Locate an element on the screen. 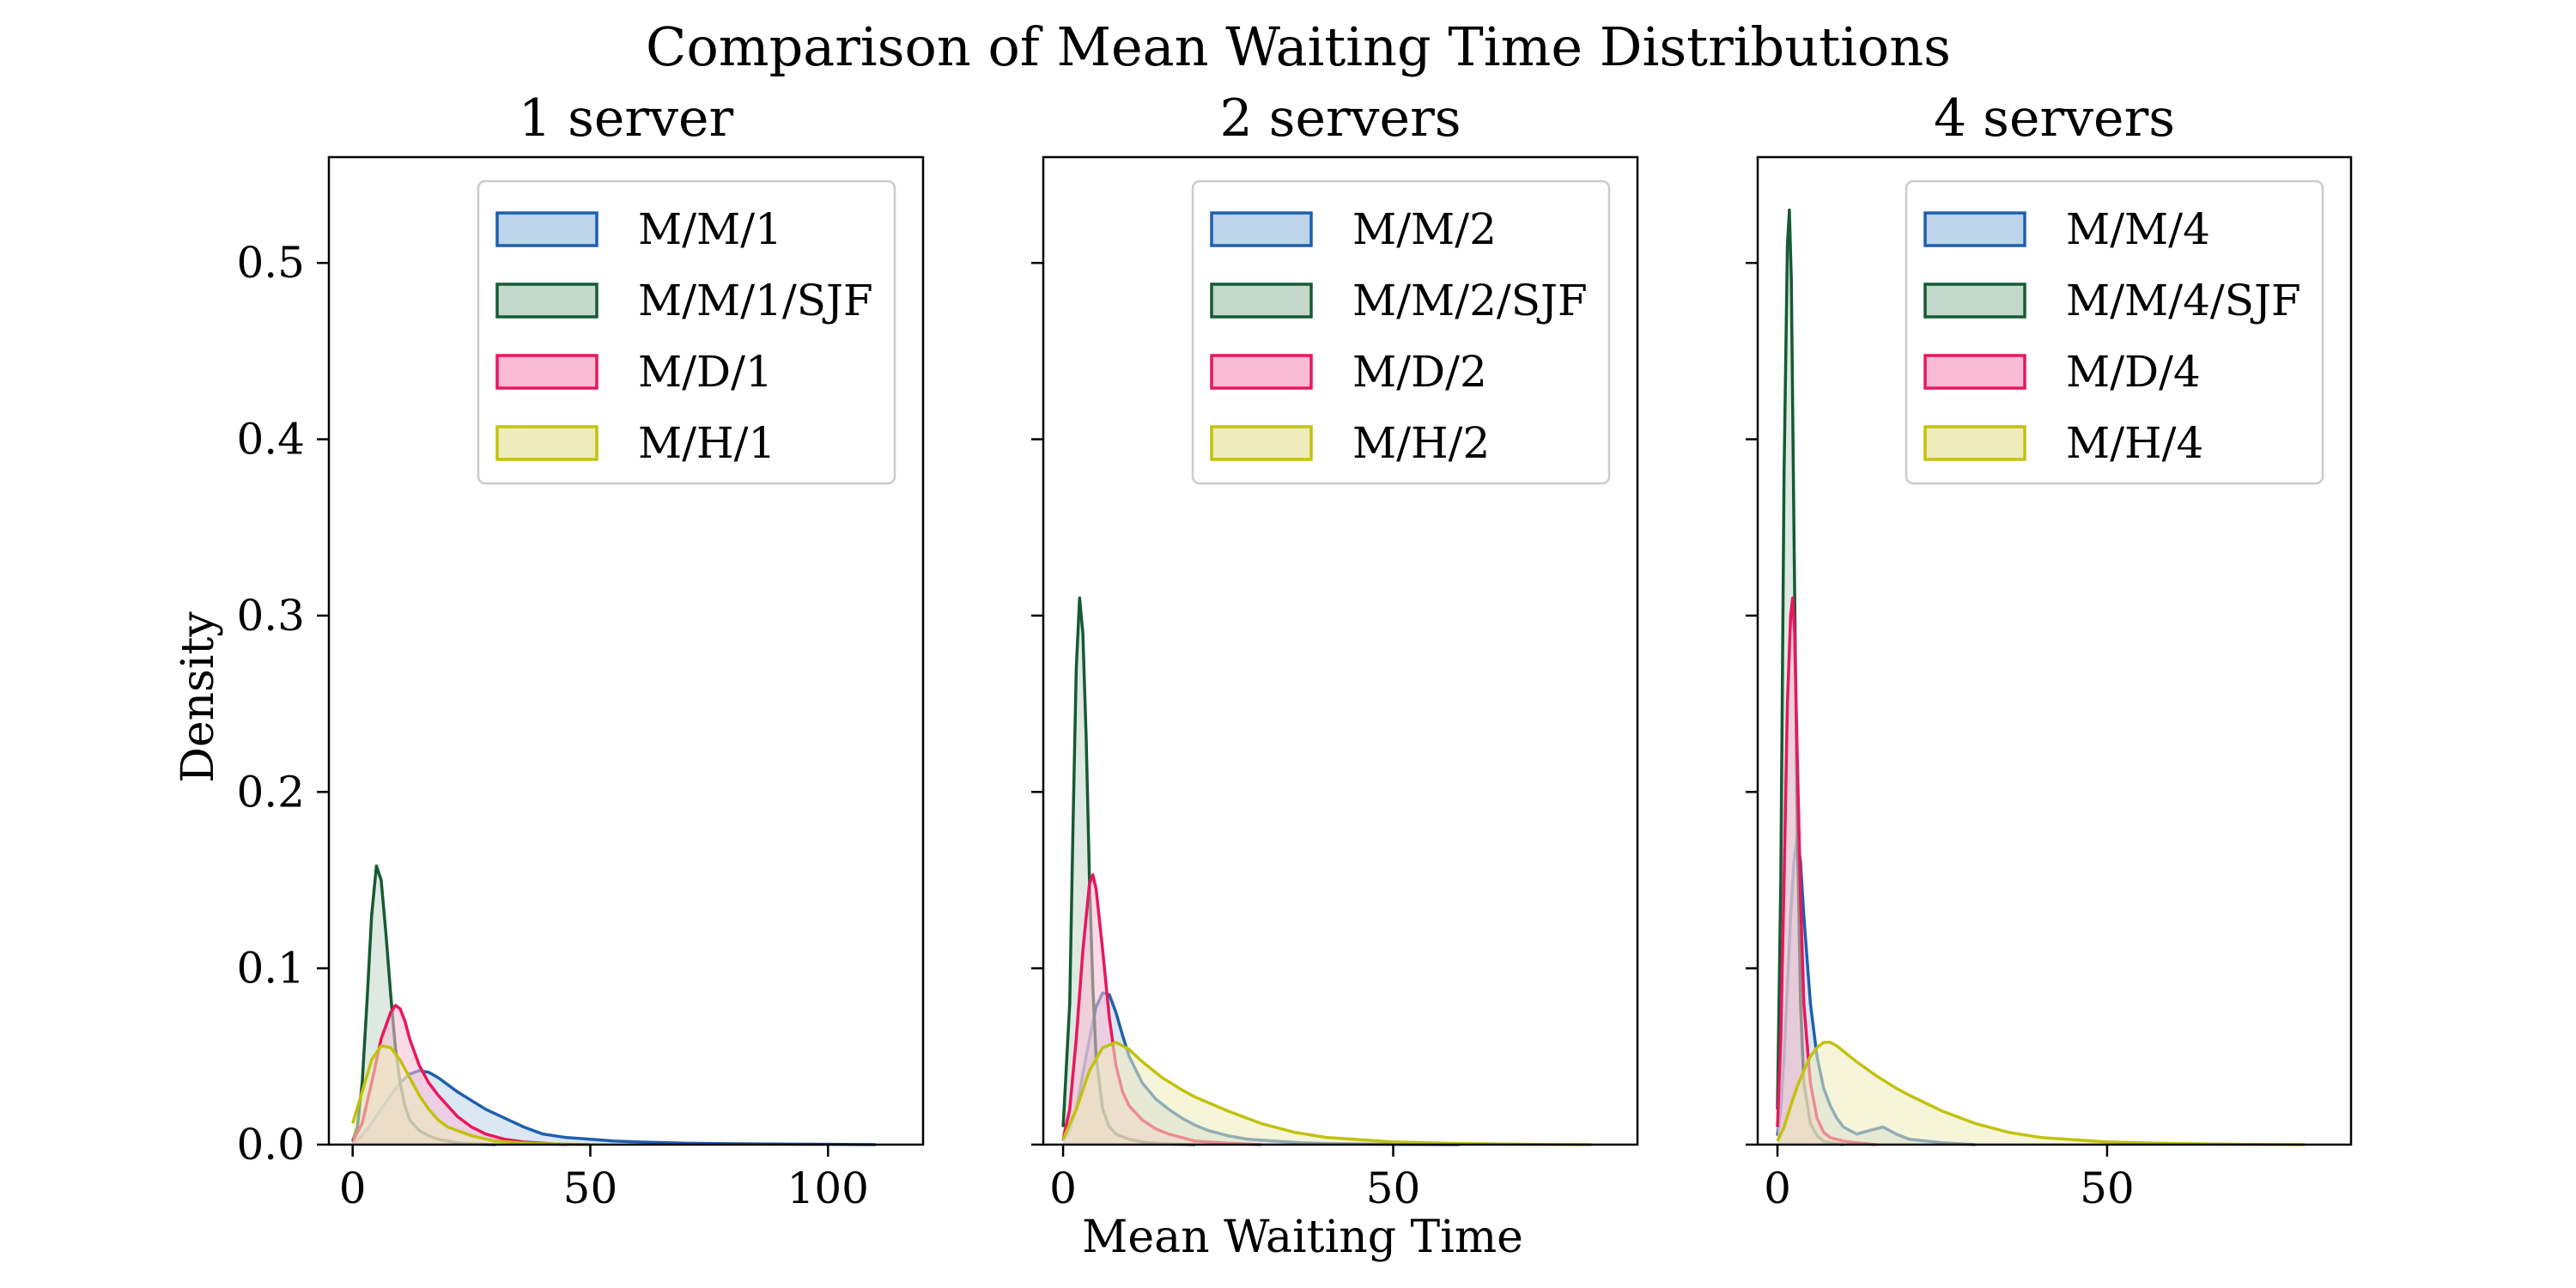  legend-entry: M/M/1/SJF is located at coordinates (684, 301).